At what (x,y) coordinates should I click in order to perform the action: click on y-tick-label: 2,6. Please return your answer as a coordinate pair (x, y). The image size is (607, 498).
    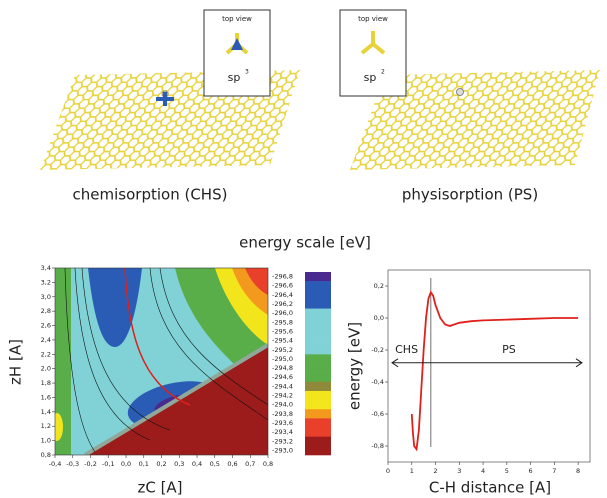
    Looking at the image, I should click on (46, 326).